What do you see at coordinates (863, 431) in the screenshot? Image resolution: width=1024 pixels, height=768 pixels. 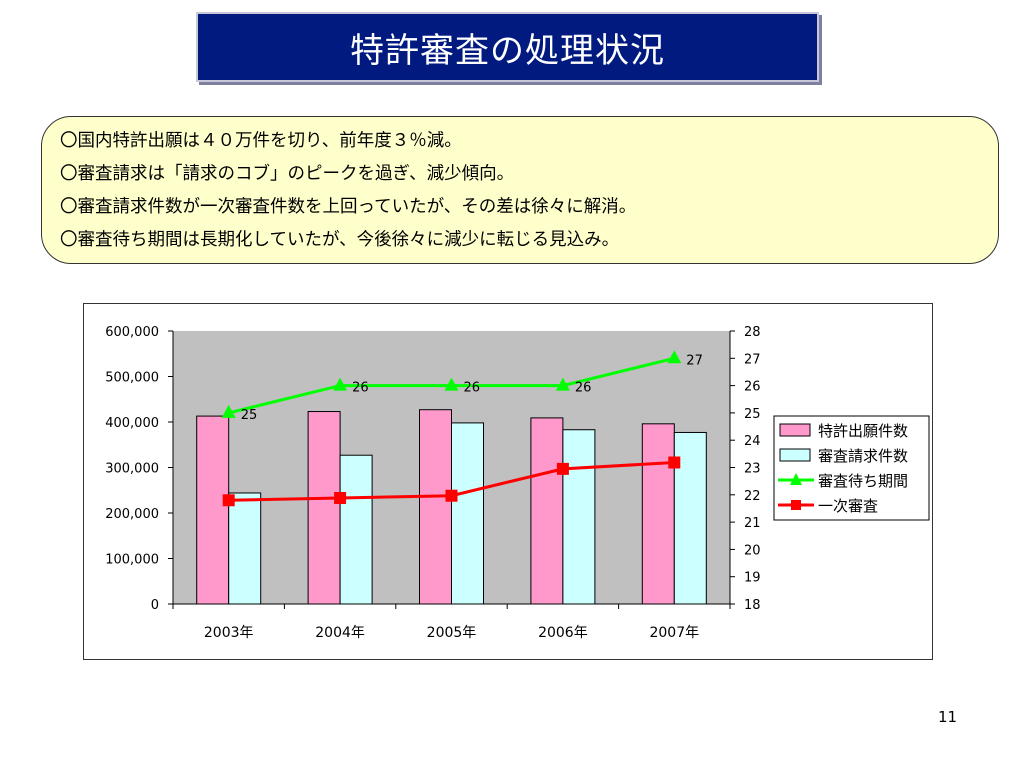 I see `legend-label: 特許出願件数` at bounding box center [863, 431].